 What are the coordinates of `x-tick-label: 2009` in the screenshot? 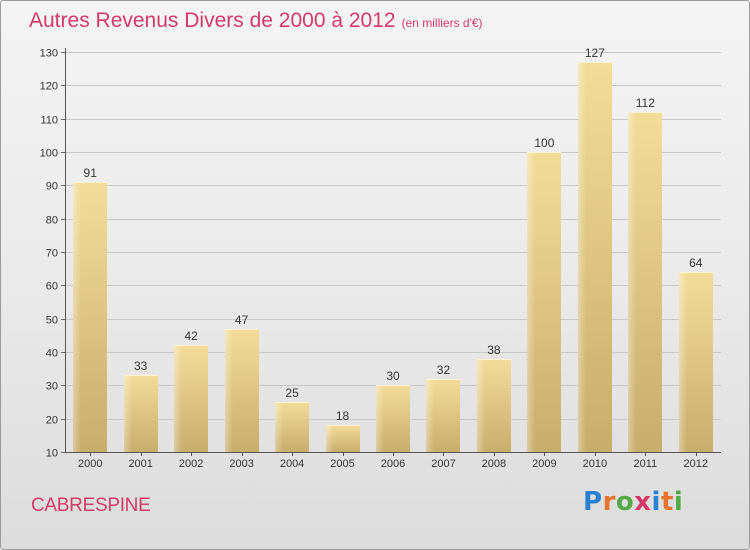 It's located at (544, 464).